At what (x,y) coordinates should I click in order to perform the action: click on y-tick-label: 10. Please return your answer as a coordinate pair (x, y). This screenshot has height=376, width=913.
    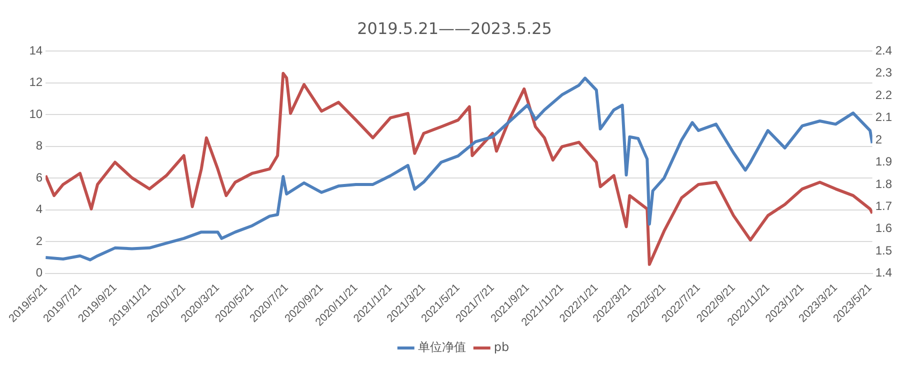
    Looking at the image, I should click on (36, 113).